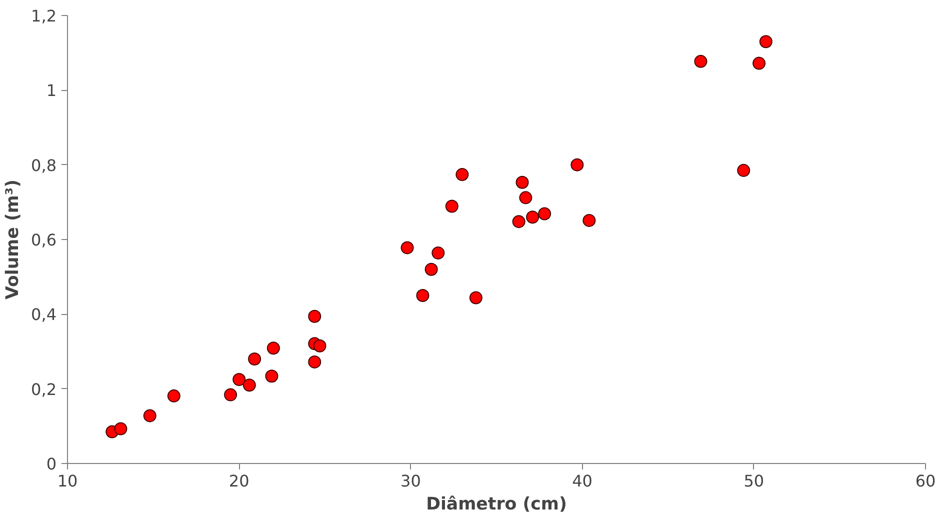 The height and width of the screenshot is (521, 949). What do you see at coordinates (239, 481) in the screenshot?
I see `x-tick-label: 20` at bounding box center [239, 481].